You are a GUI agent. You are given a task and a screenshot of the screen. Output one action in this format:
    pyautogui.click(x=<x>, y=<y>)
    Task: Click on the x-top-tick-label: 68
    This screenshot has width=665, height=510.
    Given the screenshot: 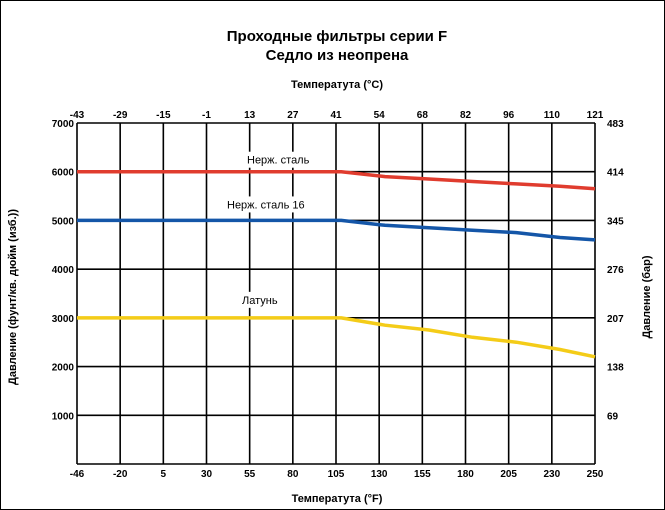 What is the action you would take?
    pyautogui.click(x=423, y=115)
    